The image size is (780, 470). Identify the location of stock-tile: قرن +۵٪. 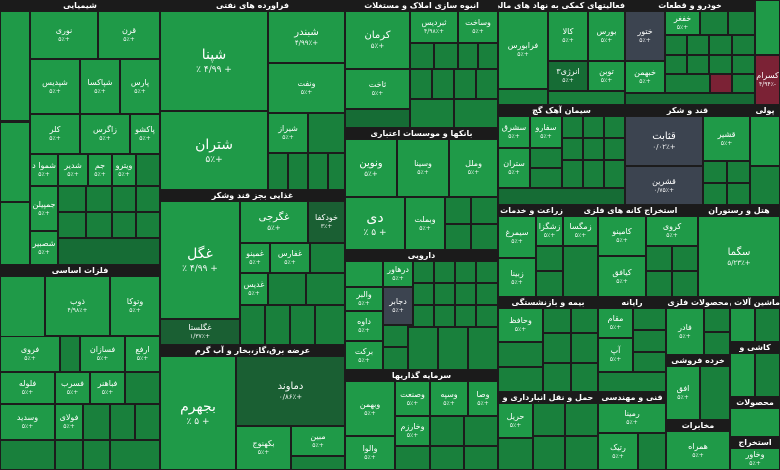
(129, 35).